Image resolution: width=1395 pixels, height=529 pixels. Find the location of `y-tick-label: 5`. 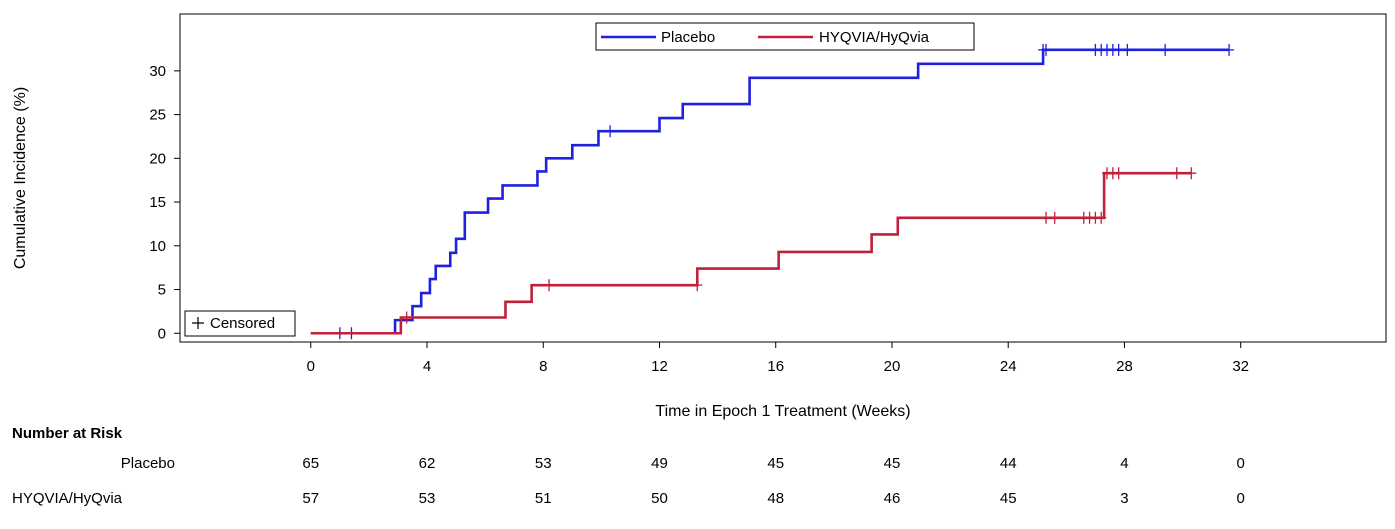

y-tick-label: 5 is located at coordinates (162, 290).